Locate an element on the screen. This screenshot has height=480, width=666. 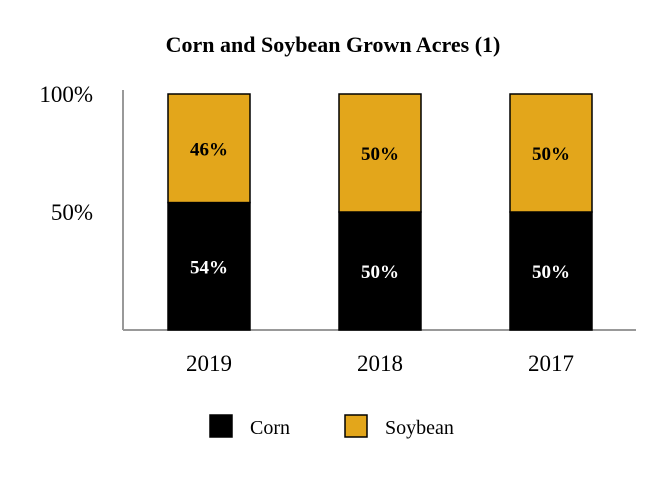
y-tick-label: 50% is located at coordinates (72, 212).